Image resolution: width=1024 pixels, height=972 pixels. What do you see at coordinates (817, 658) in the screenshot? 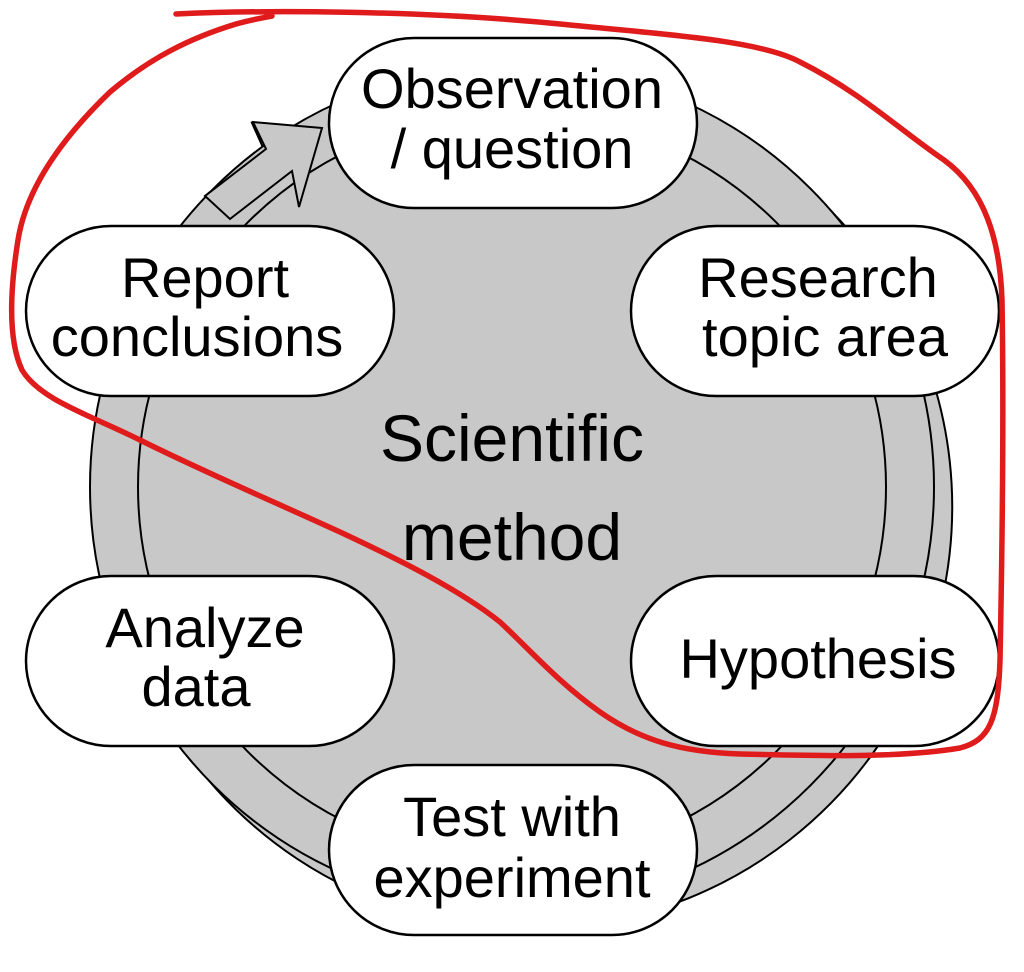
I see `node-hypothesis-line1: Hypothesis` at bounding box center [817, 658].